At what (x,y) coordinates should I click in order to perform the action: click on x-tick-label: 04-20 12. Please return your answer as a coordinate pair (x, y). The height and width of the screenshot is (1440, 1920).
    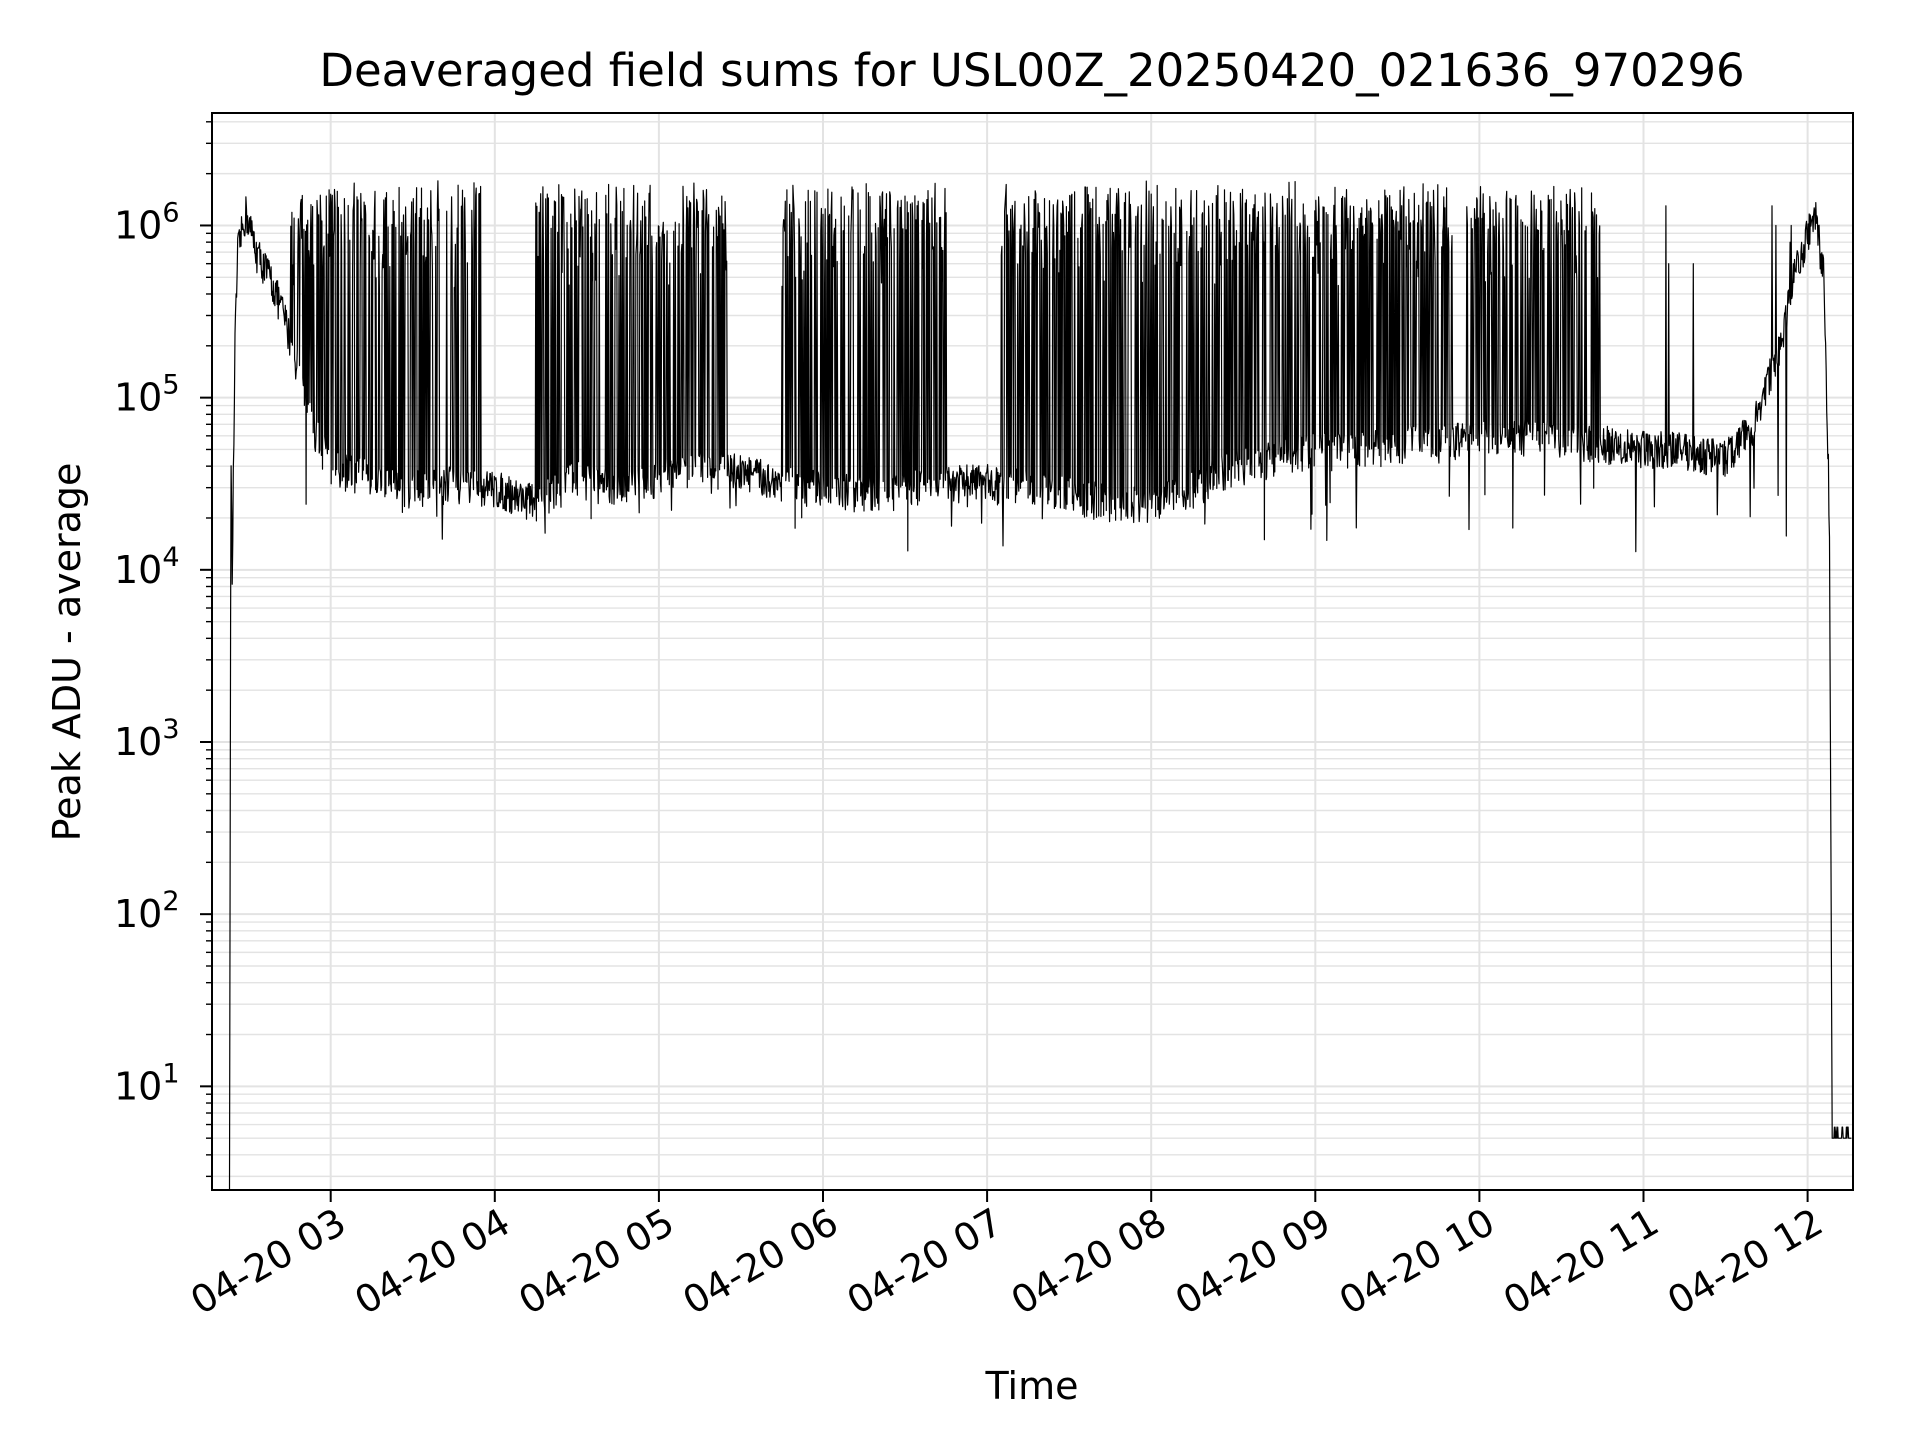
    Looking at the image, I should click on (1745, 1262).